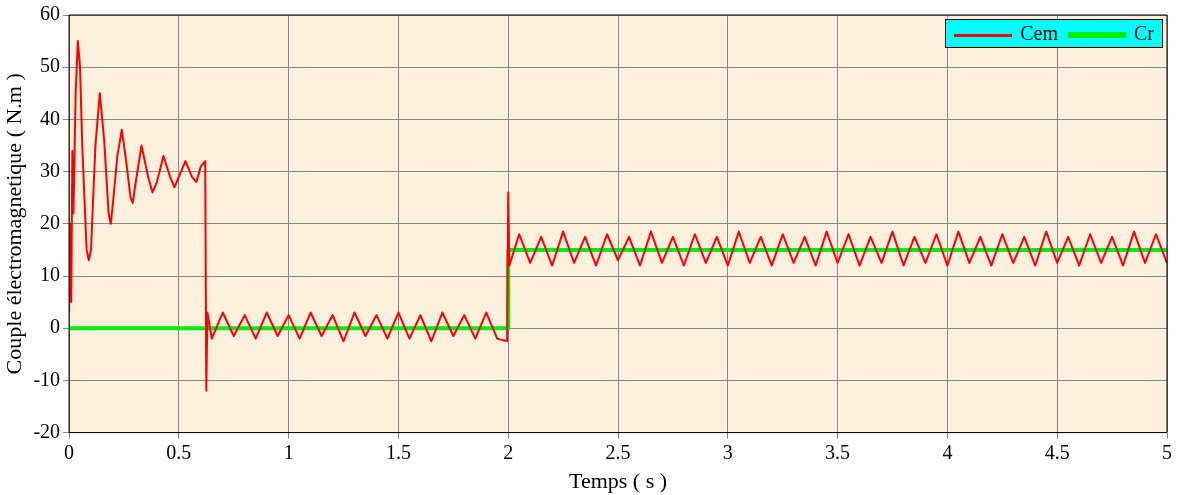  I want to click on y-tick-label: 60, so click(50, 13).